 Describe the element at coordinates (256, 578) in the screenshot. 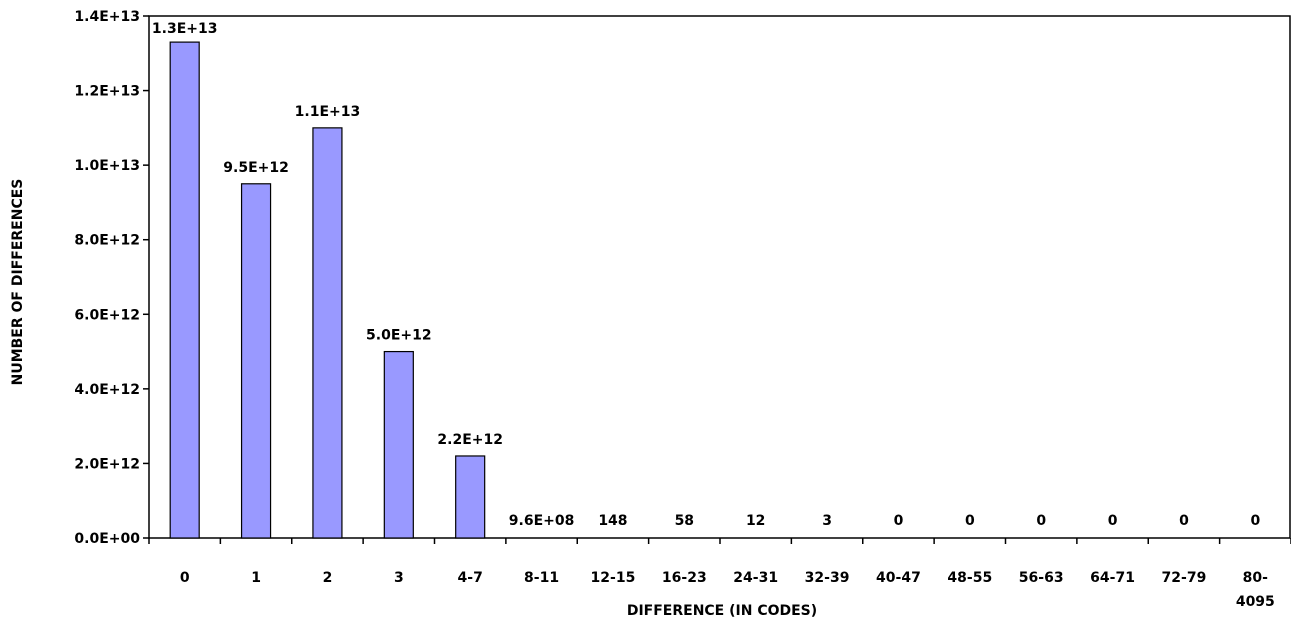

I see `x-tick-label: 1` at that location.